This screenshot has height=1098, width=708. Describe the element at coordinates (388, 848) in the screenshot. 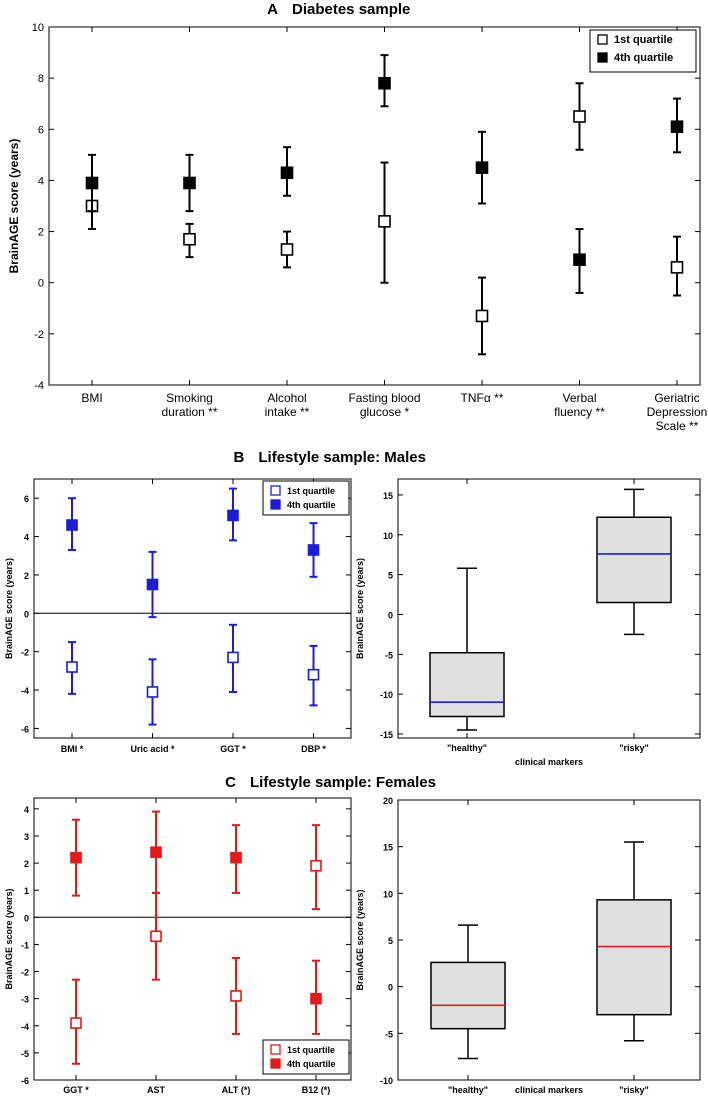

I see `y-tick-label: 15` at that location.